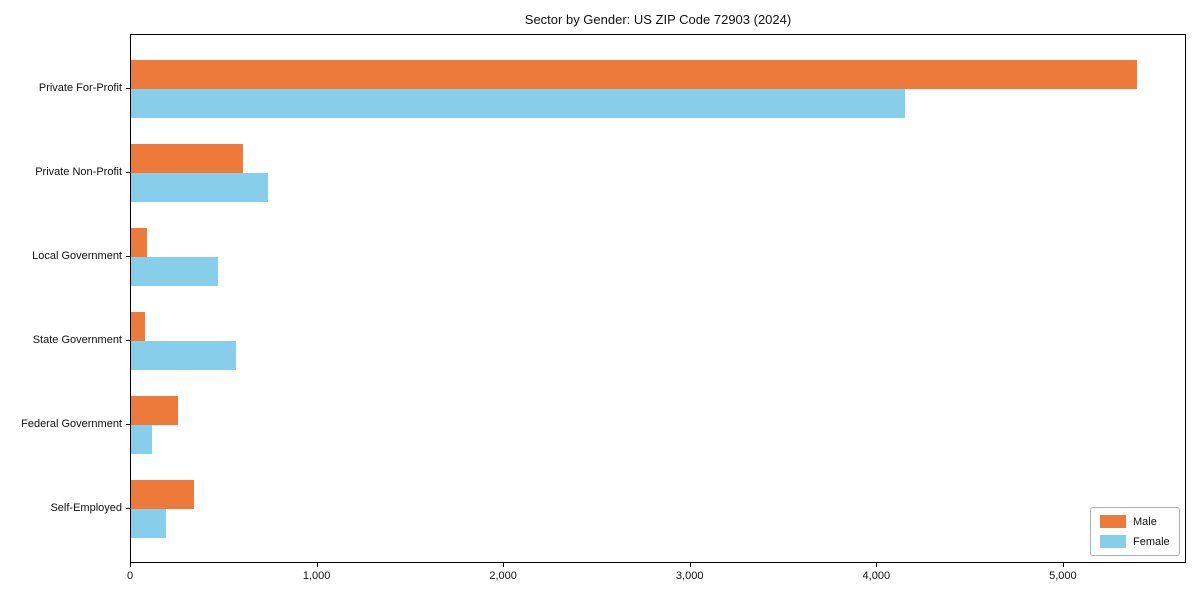 The image size is (1200, 600). Describe the element at coordinates (1151, 541) in the screenshot. I see `legend-label-female: Female` at that location.